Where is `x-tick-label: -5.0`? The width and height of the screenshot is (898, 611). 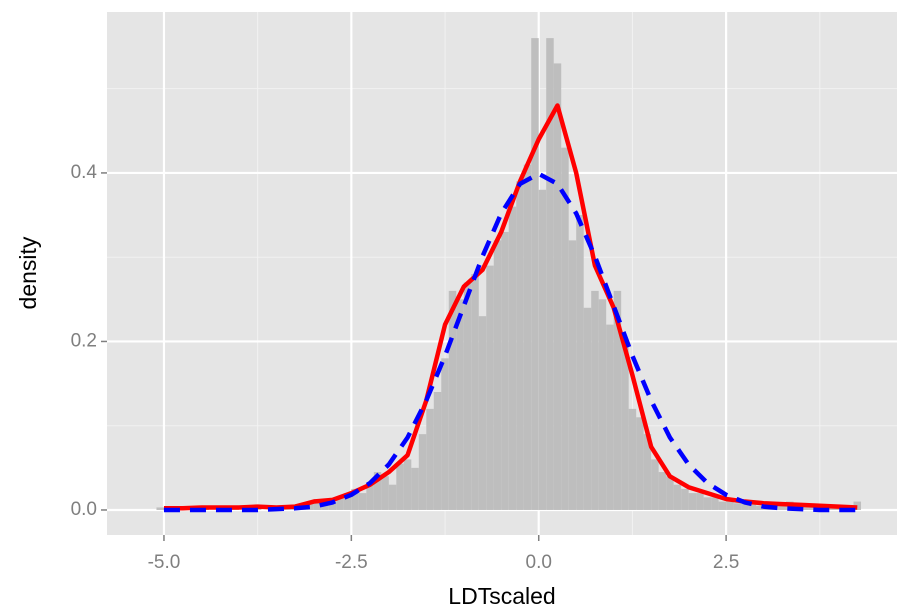
x-tick-label: -5.0 is located at coordinates (164, 562).